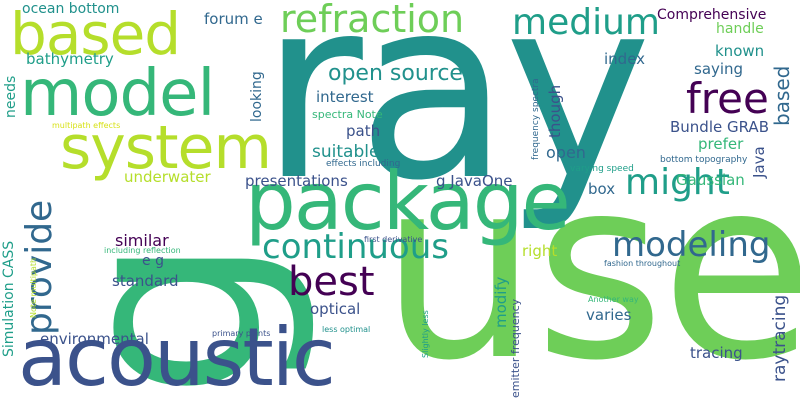 Image resolution: width=800 pixels, height=400 pixels. Describe the element at coordinates (167, 177) in the screenshot. I see `word-underwater: underwater` at that location.